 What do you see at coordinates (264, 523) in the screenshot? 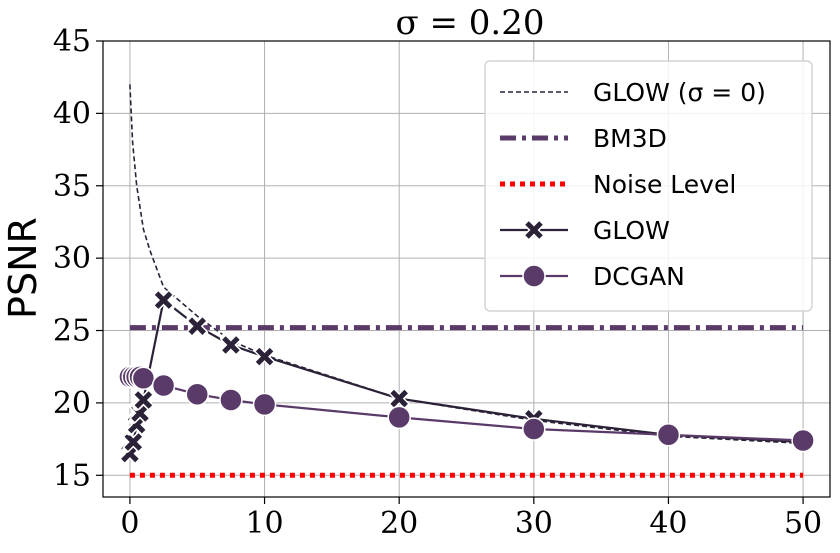
I see `x-tick-label: 10` at bounding box center [264, 523].